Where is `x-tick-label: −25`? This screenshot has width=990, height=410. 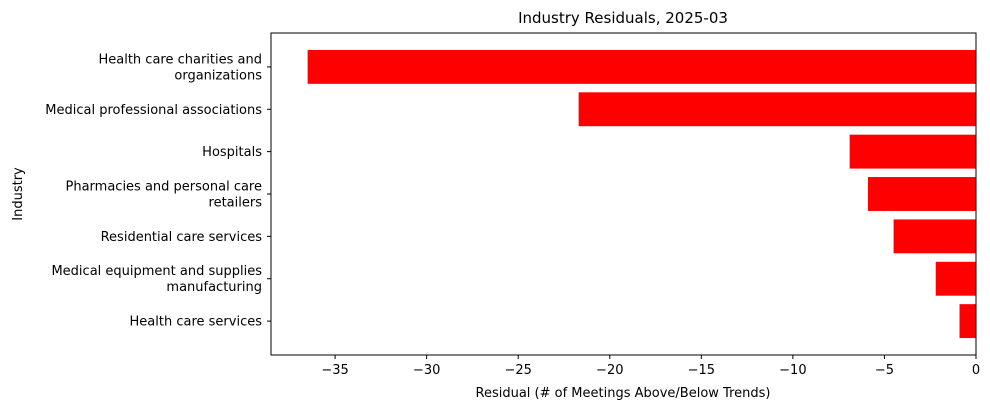 x-tick-label: −25 is located at coordinates (517, 370).